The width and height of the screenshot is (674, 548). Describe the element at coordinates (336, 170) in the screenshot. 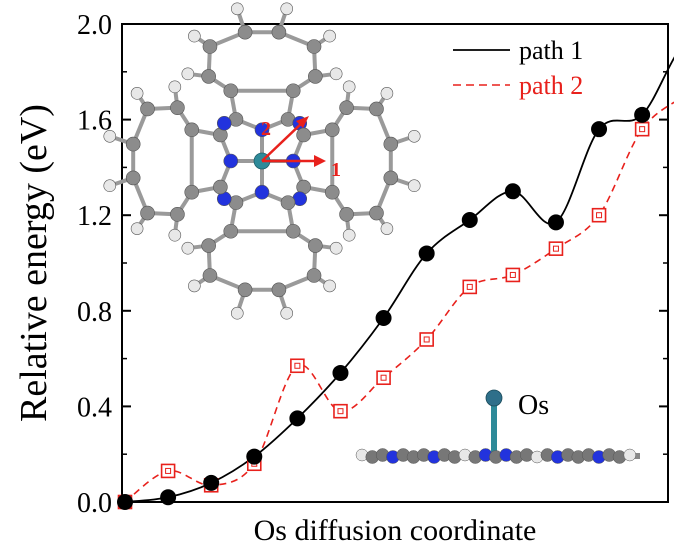

I see `arrow-label-1: 1` at that location.